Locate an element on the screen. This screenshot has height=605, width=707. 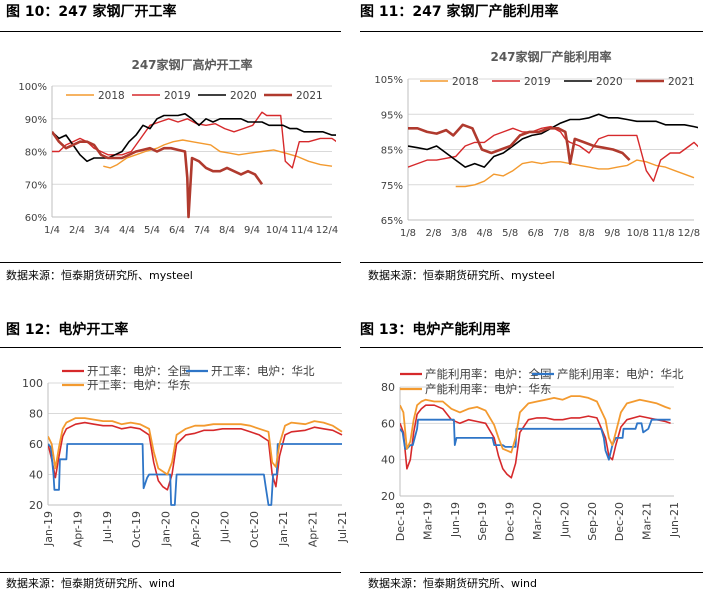
y-tick-label: 95% is located at coordinates (392, 115).